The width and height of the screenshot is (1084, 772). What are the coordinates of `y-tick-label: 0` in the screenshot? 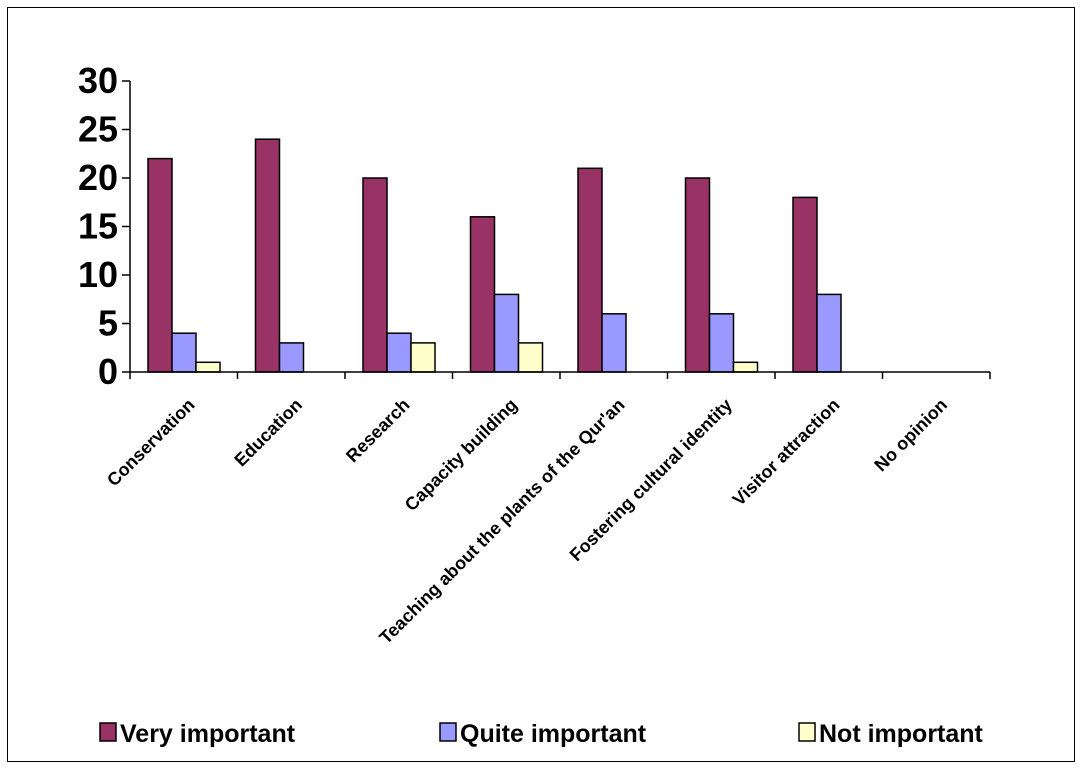 It's located at (108, 371).